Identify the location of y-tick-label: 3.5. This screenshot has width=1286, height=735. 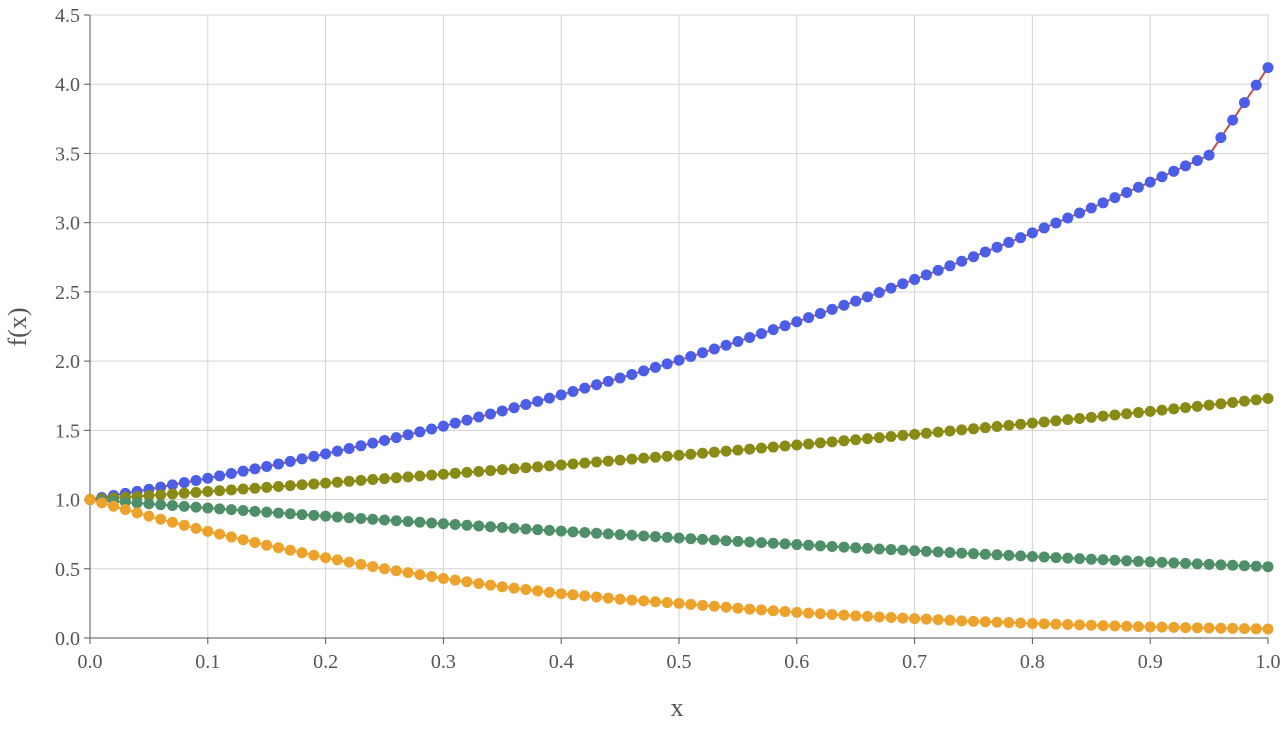
(67, 154).